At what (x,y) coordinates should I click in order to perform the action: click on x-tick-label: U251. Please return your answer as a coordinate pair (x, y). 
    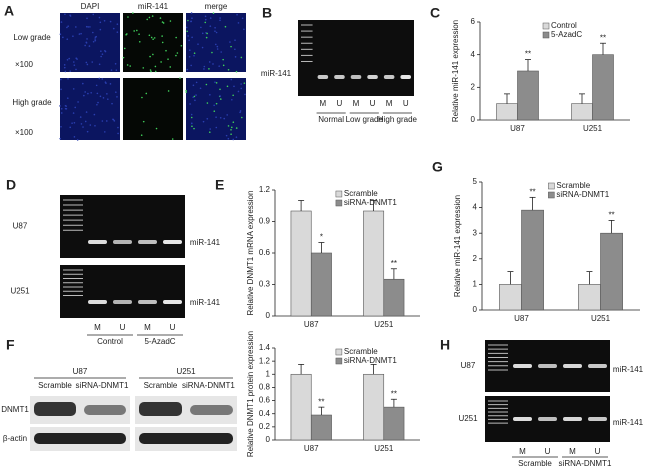
    Looking at the image, I should click on (384, 324).